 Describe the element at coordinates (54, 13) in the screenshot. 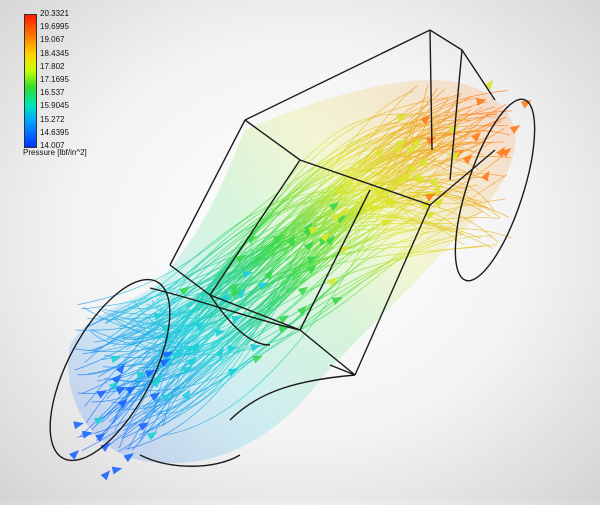

I see `legend-tick-label: 20.3321` at that location.